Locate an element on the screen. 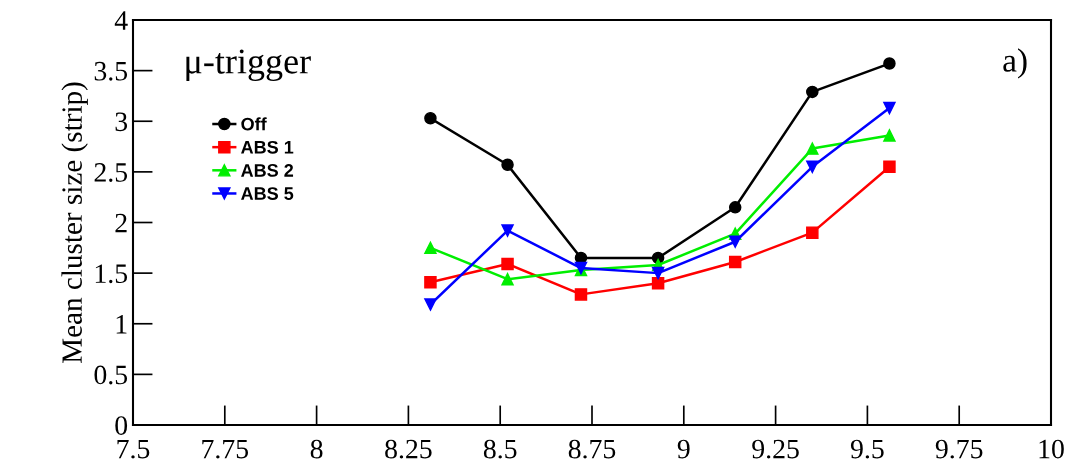 The height and width of the screenshot is (476, 1072). y-axis-title: Mean cluster size (strip) is located at coordinates (74, 222).